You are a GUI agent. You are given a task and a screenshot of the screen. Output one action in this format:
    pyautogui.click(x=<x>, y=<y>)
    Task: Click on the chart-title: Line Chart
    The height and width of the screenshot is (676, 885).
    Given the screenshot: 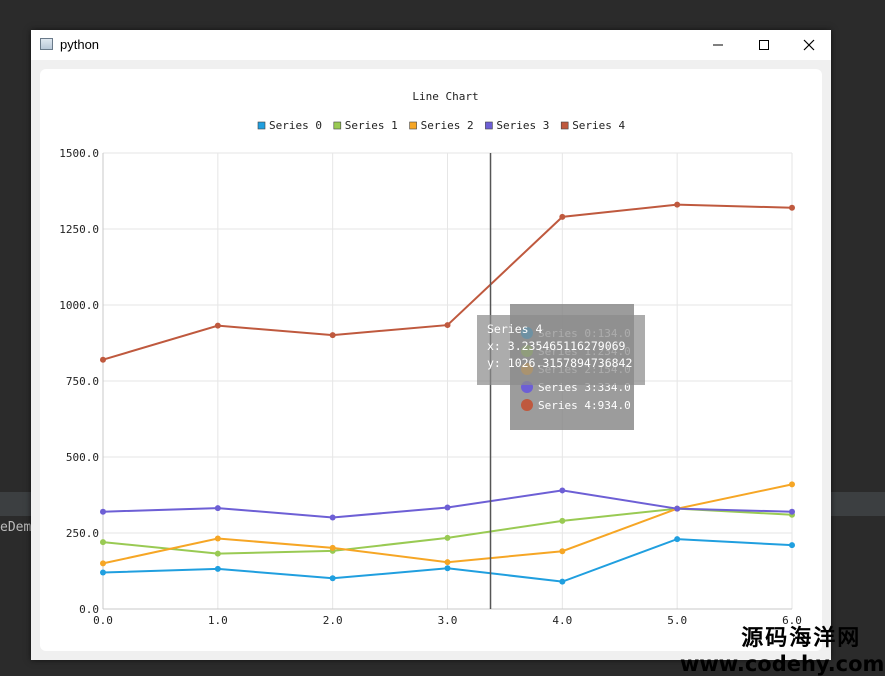 What is the action you would take?
    pyautogui.click(x=445, y=96)
    